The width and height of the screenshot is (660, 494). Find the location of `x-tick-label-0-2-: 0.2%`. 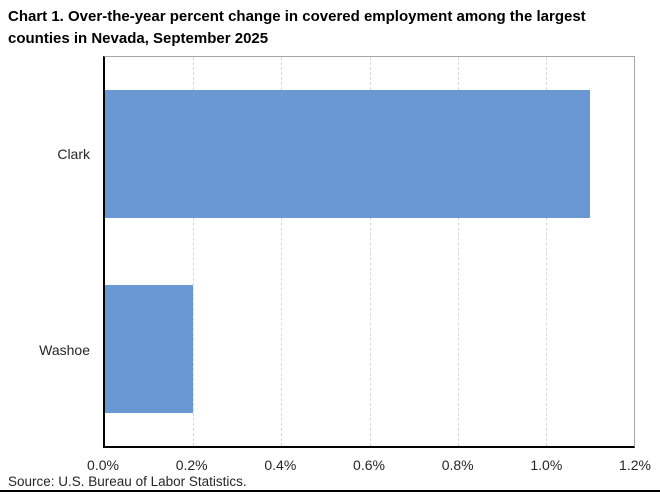

x-tick-label-0-2-: 0.2% is located at coordinates (191, 465).